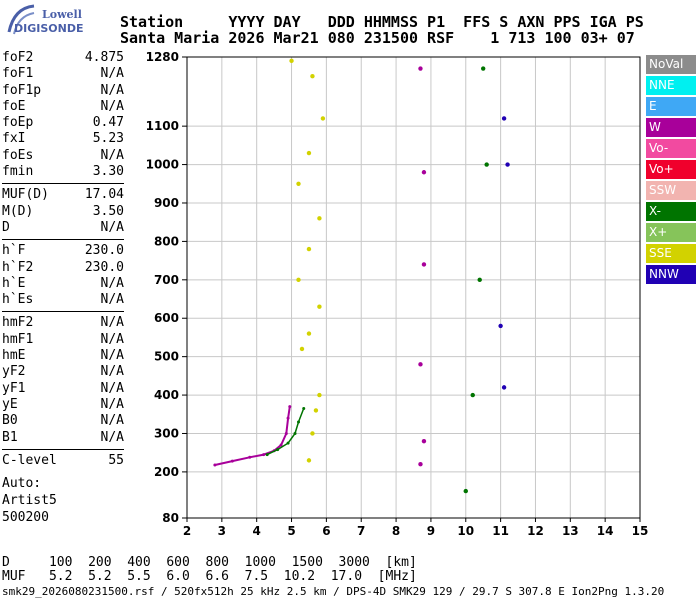 The image size is (700, 600). What do you see at coordinates (166, 472) in the screenshot?
I see `y-tick-label: 200` at bounding box center [166, 472].